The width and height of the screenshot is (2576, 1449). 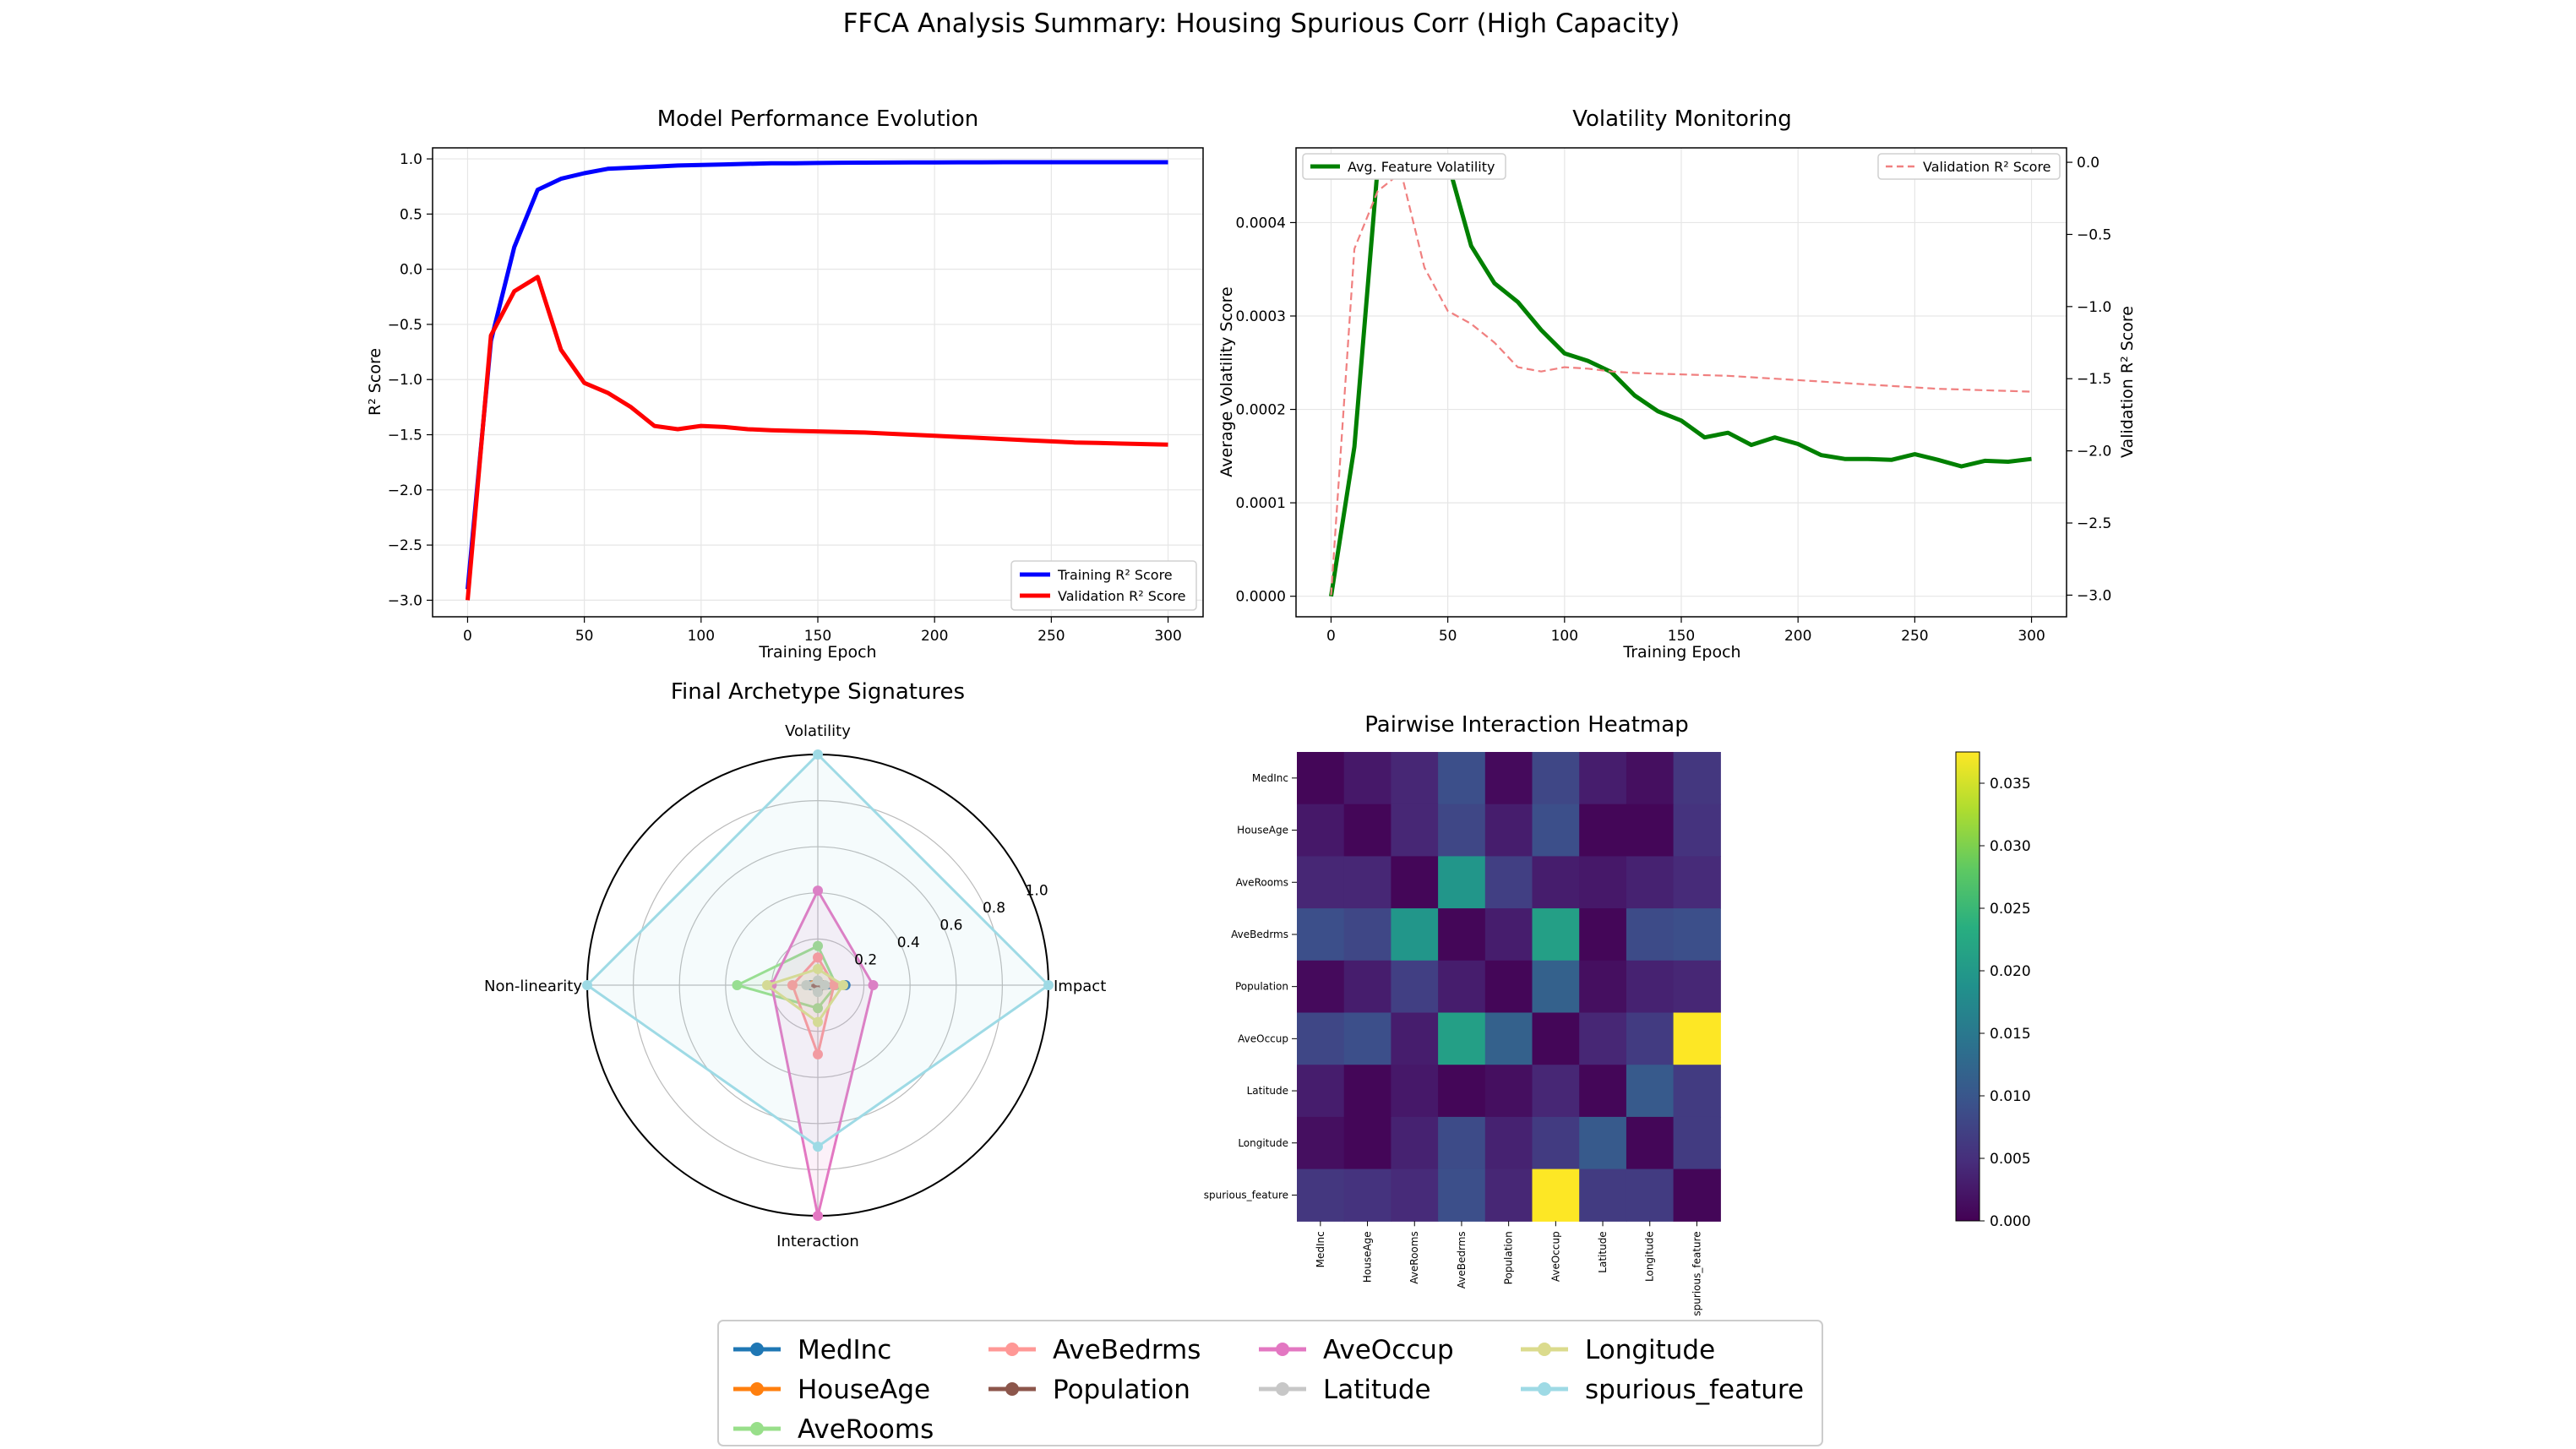 I want to click on y-tick-label: 0.0003, so click(x=1261, y=316).